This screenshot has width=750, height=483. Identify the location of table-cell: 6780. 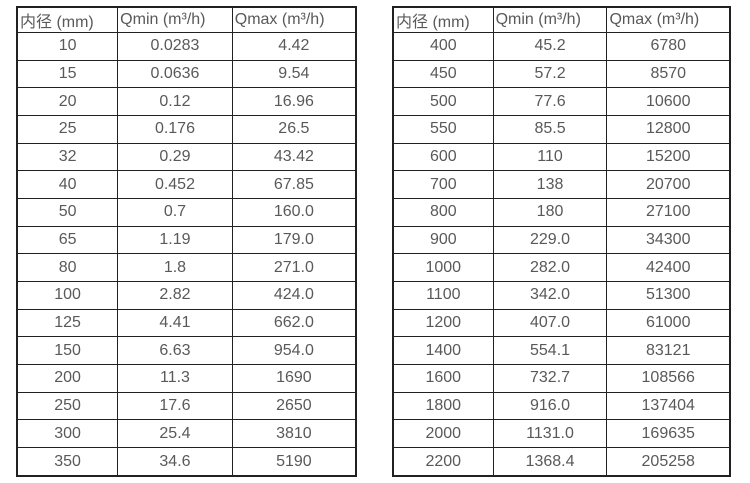
(668, 46).